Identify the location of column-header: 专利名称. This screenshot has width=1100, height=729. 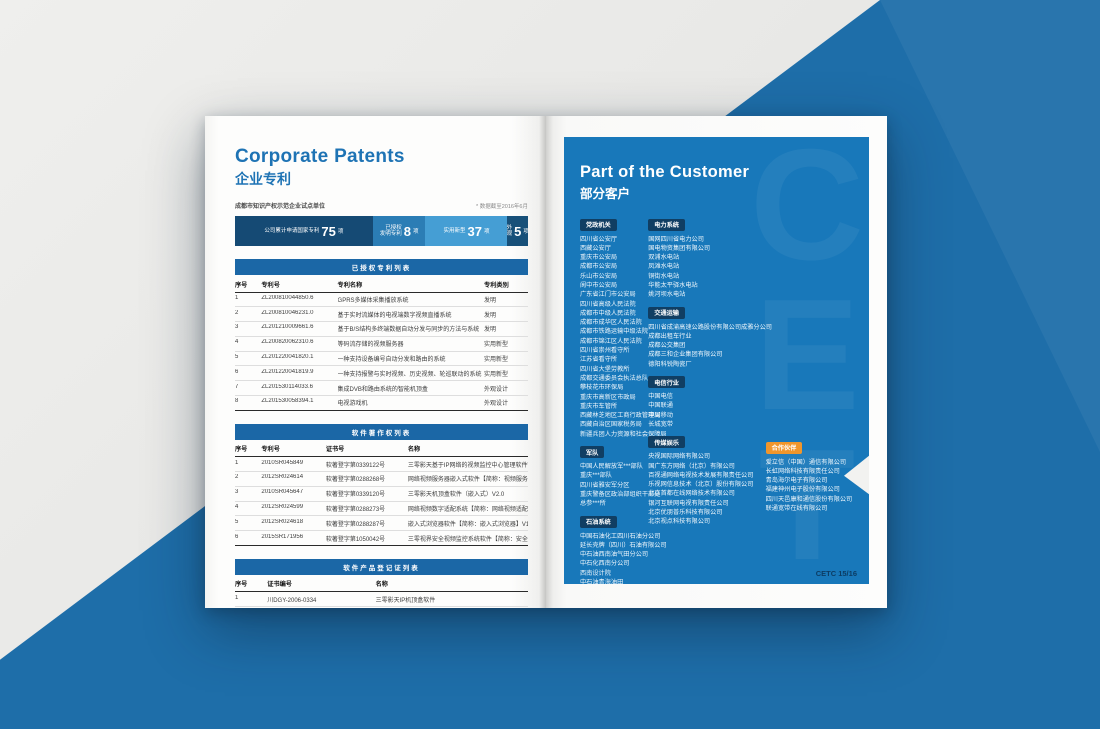
(350, 285).